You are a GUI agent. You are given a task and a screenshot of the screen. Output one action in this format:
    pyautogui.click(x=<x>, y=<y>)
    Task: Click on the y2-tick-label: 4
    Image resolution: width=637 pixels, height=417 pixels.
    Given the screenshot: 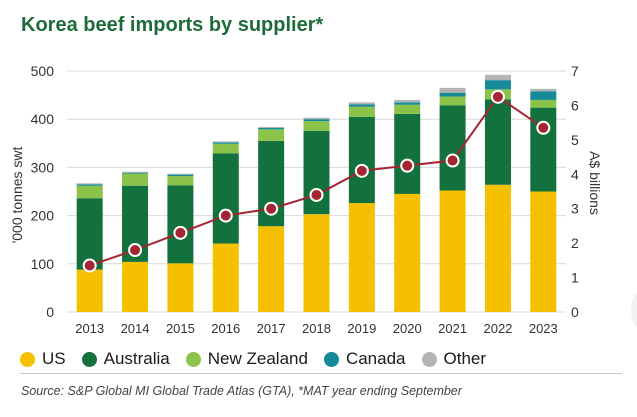 What is the action you would take?
    pyautogui.click(x=575, y=174)
    